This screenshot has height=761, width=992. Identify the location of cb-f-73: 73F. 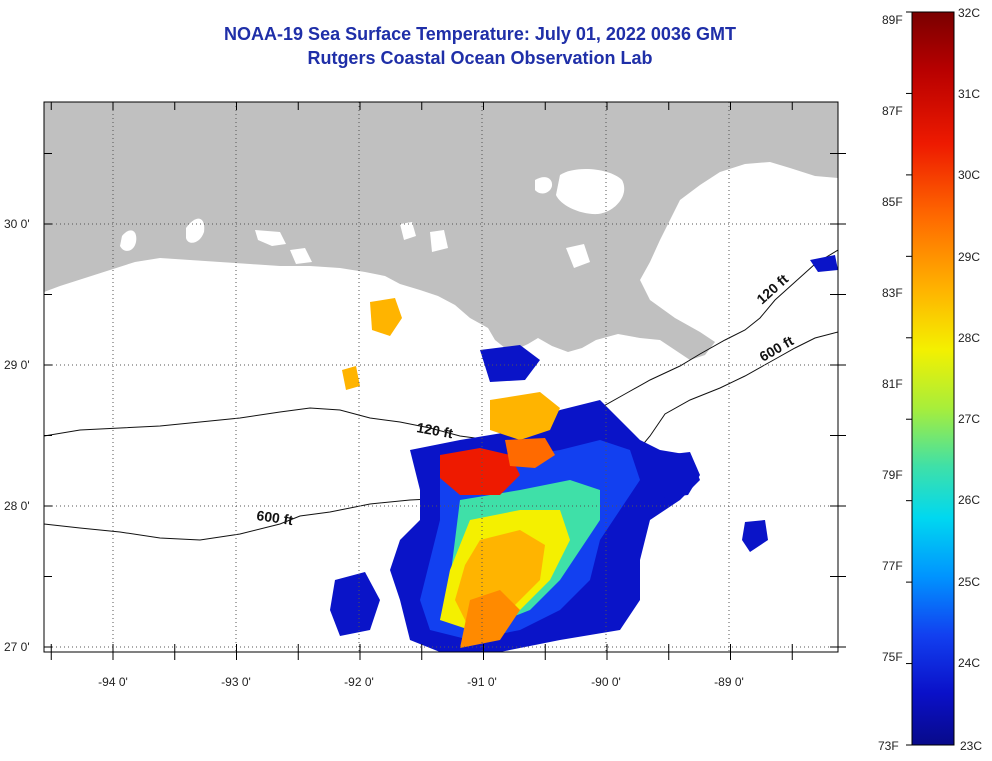
(888, 746).